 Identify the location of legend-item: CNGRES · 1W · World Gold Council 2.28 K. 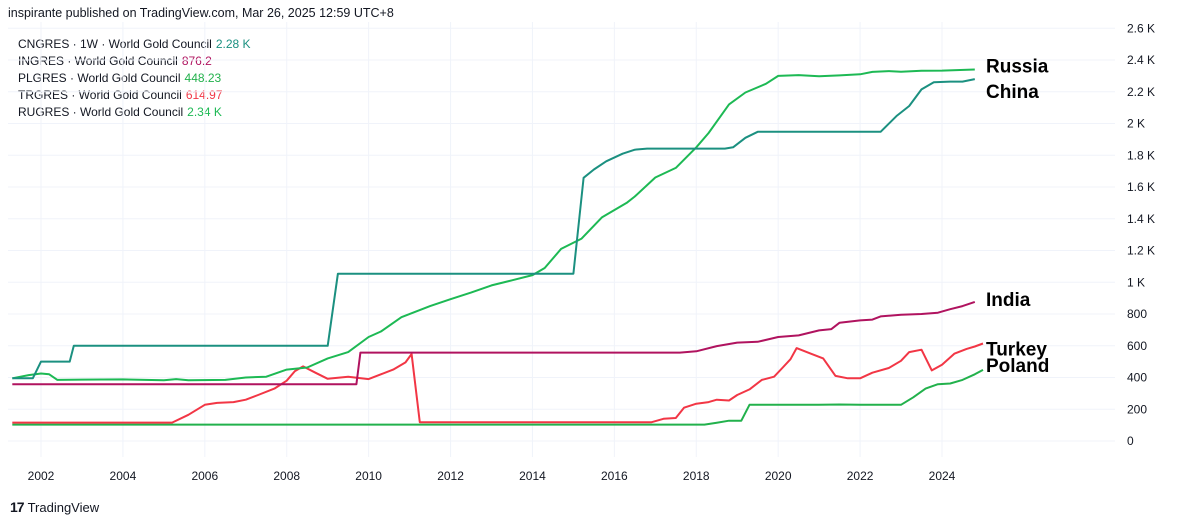
(134, 44).